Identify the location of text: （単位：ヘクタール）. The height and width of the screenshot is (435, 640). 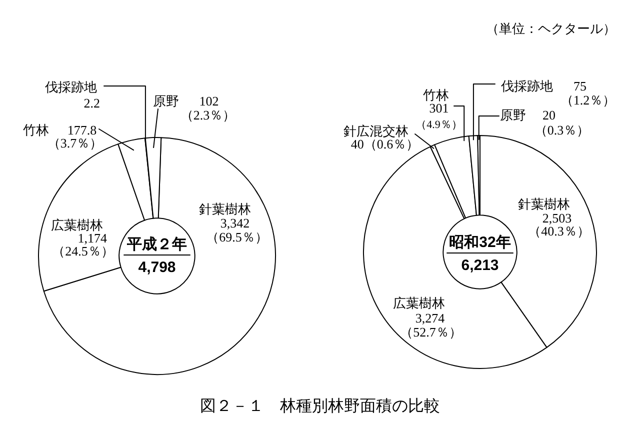
(551, 28).